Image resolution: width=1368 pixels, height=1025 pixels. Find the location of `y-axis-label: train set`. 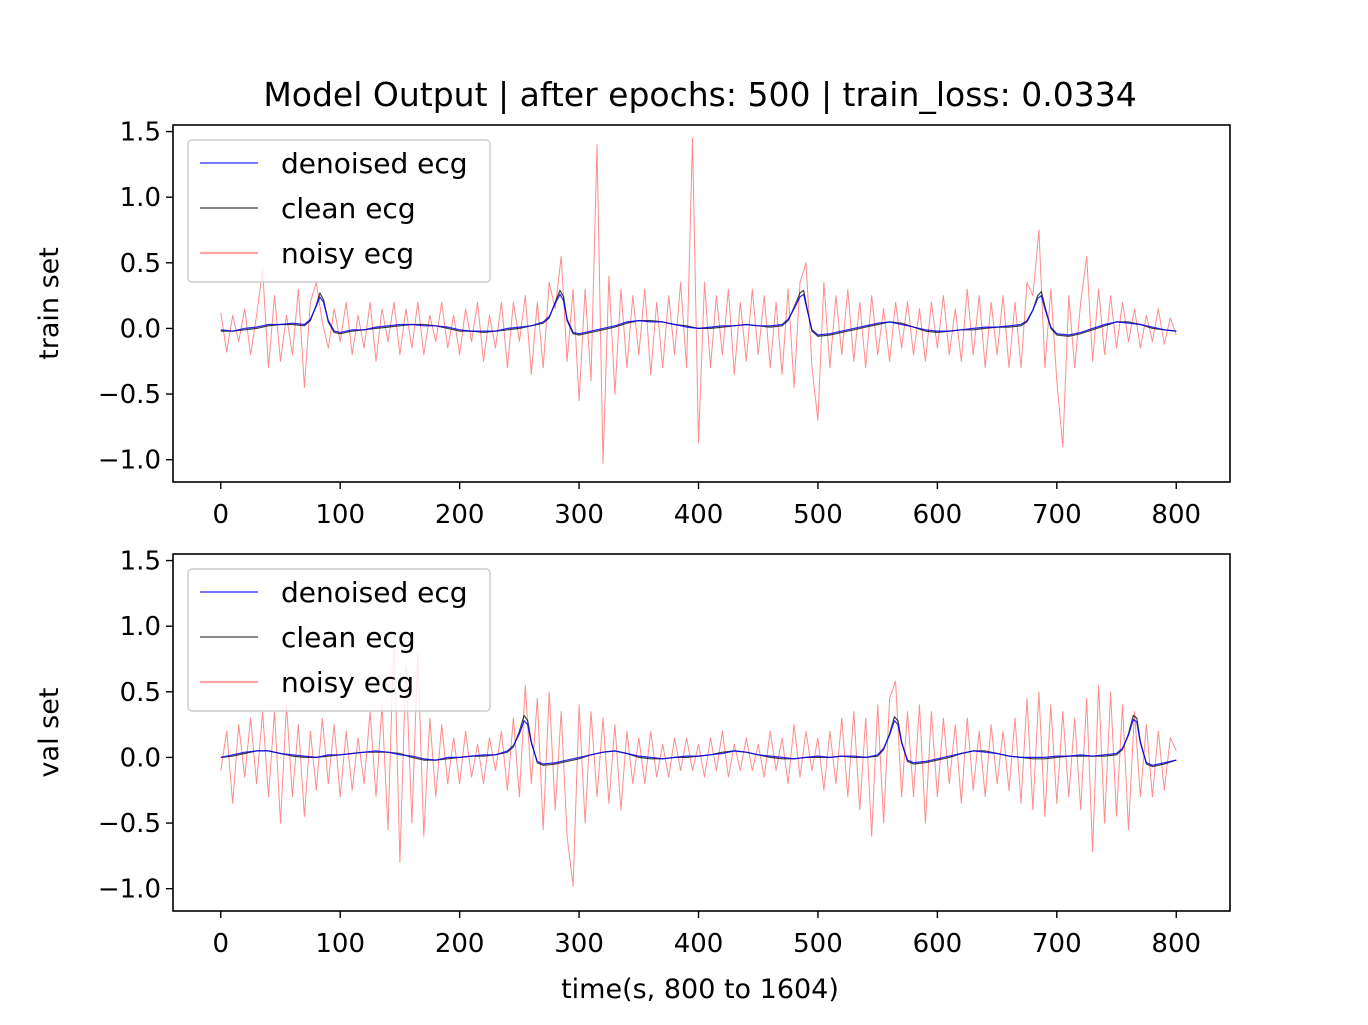

y-axis-label: train set is located at coordinates (49, 303).